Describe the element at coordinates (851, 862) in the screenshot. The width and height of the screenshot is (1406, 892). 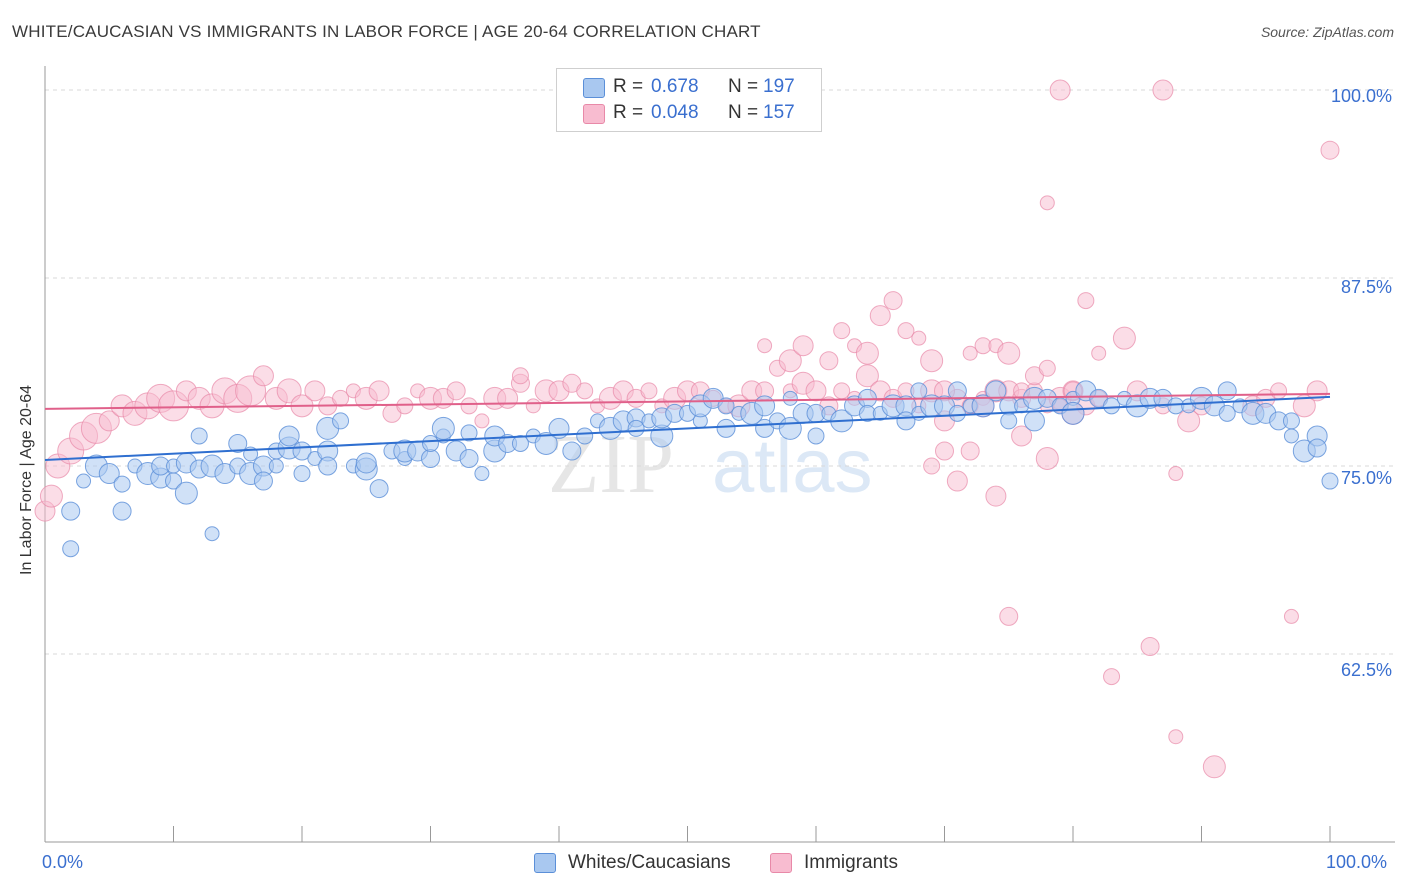
I see `series-label-immigrants: Immigrants` at that location.